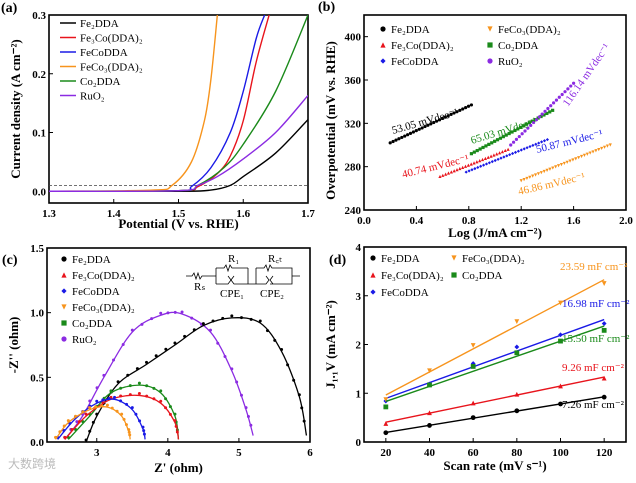 This screenshot has width=636, height=483. What do you see at coordinates (37, 314) in the screenshot?
I see `y-tick-label: 1.0` at bounding box center [37, 314].